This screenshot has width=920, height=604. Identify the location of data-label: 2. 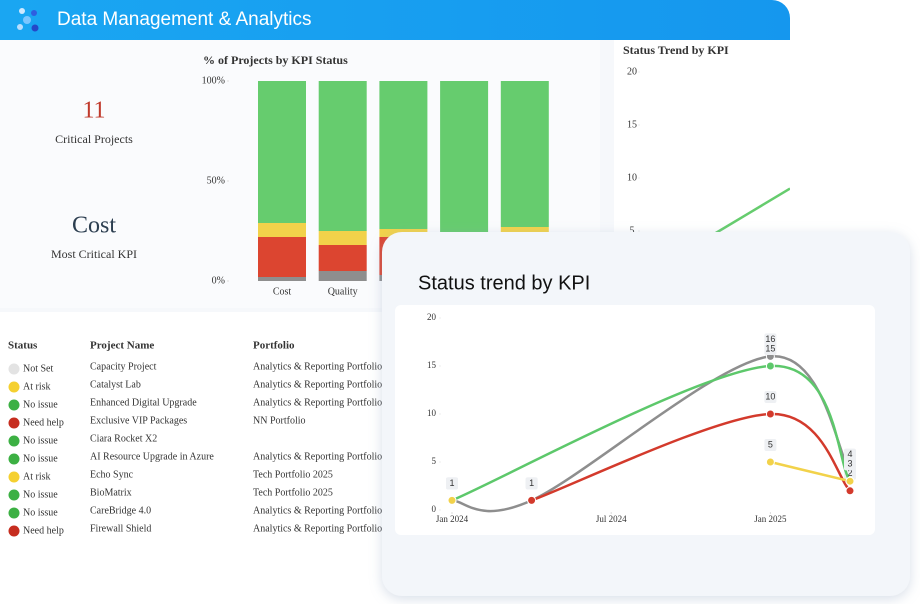
(849, 473).